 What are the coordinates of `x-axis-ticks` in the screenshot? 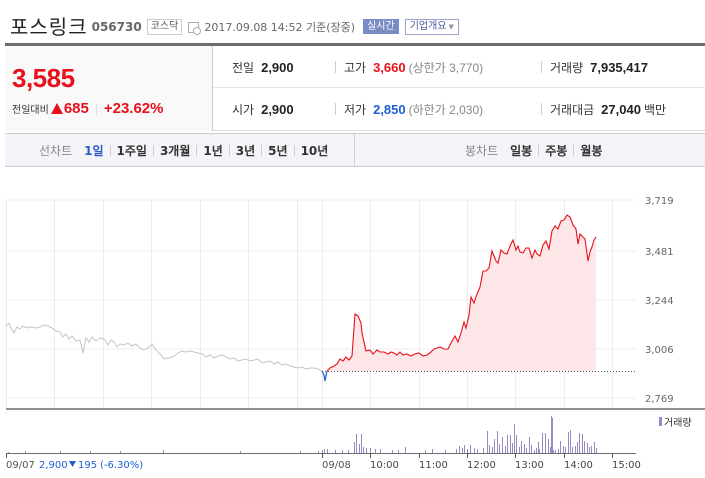 It's located at (309, 455).